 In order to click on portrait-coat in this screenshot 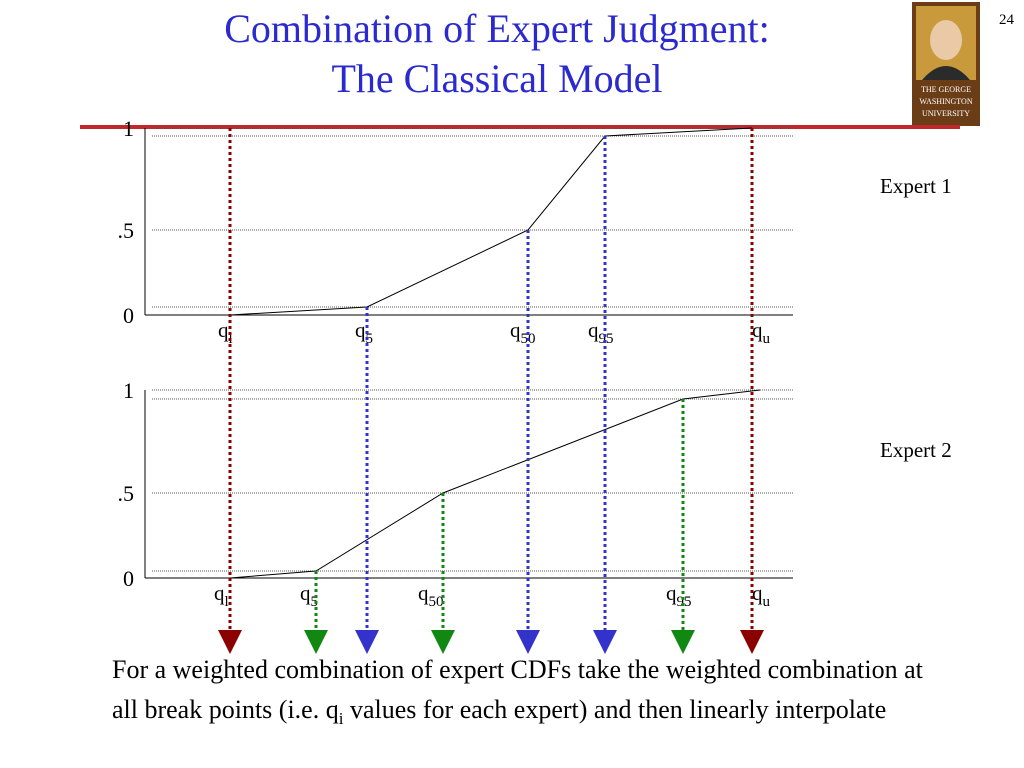, I will do `click(946, 73)`.